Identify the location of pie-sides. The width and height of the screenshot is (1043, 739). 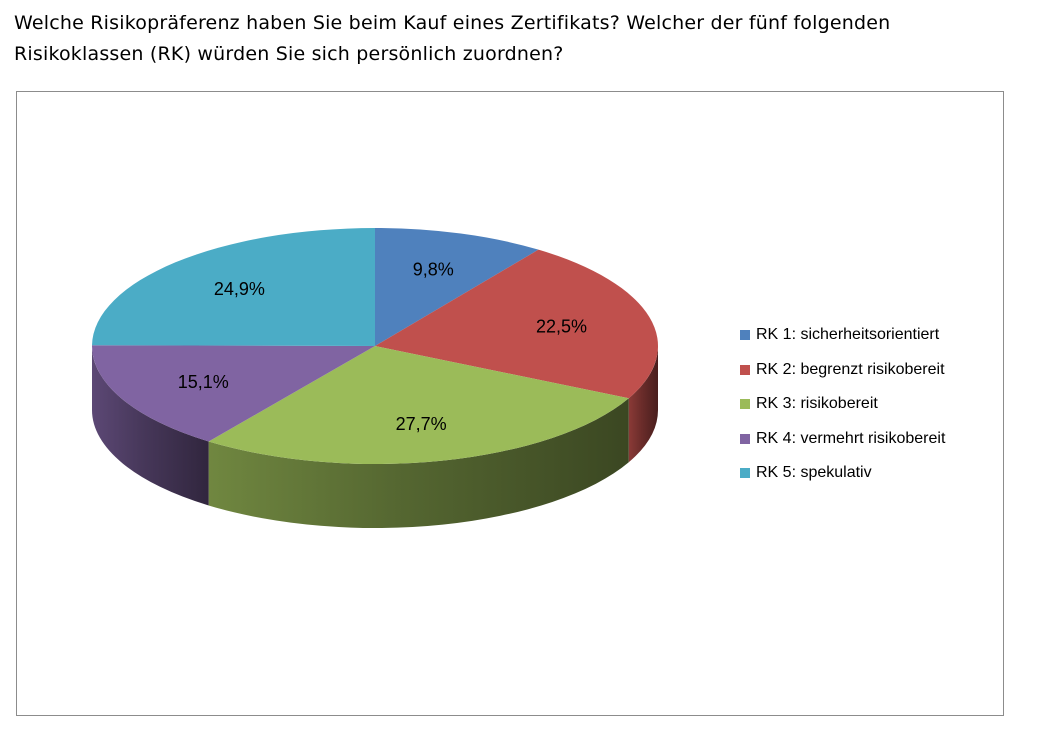
(375, 437).